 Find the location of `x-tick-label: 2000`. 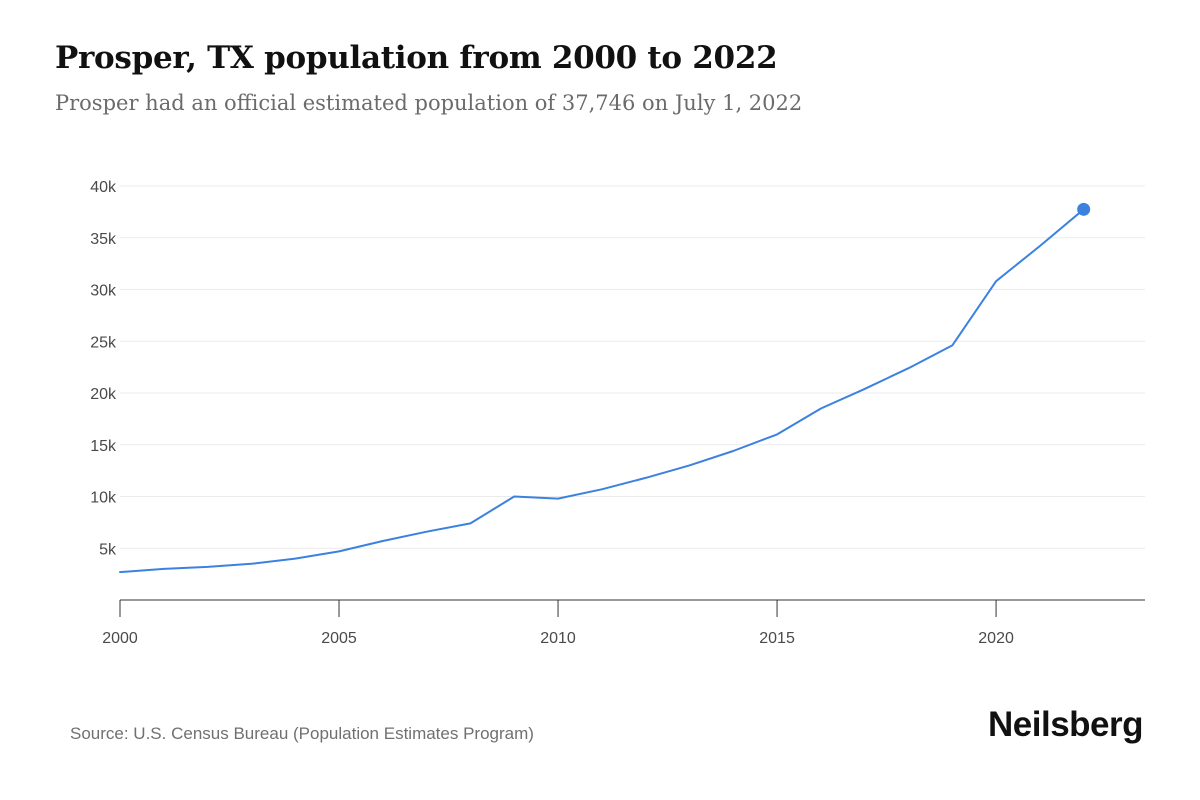

x-tick-label: 2000 is located at coordinates (120, 638).